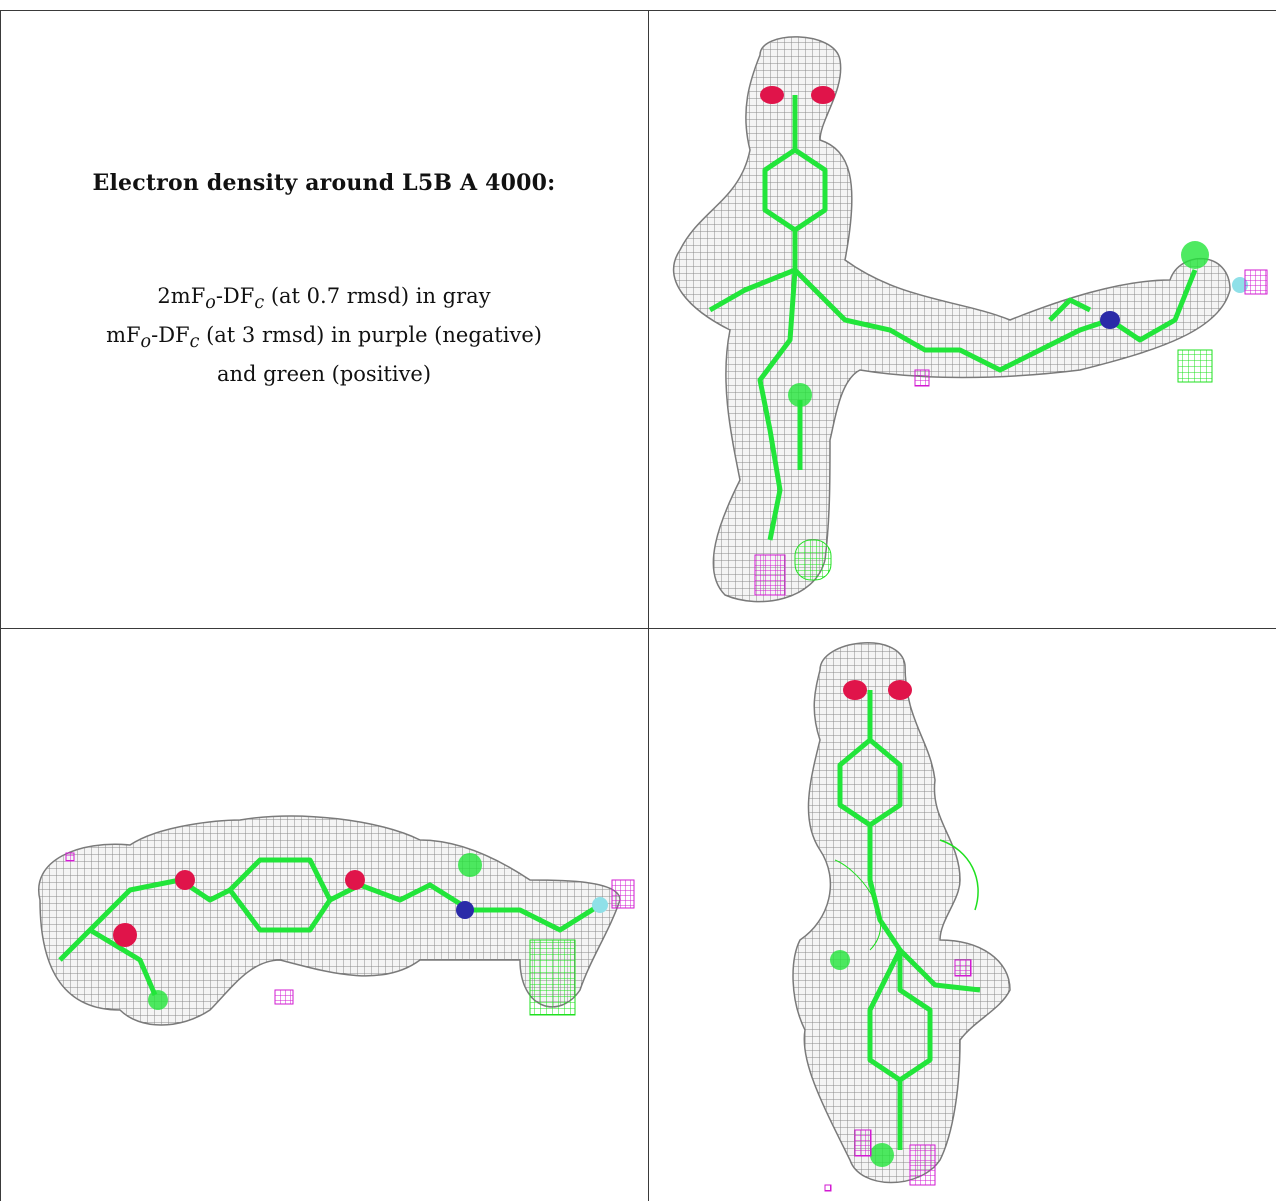 The width and height of the screenshot is (1276, 1201). Describe the element at coordinates (377, 296) in the screenshot. I see `legend-line-2fo-desc: (at 0.7 rmsd) in gray` at that location.